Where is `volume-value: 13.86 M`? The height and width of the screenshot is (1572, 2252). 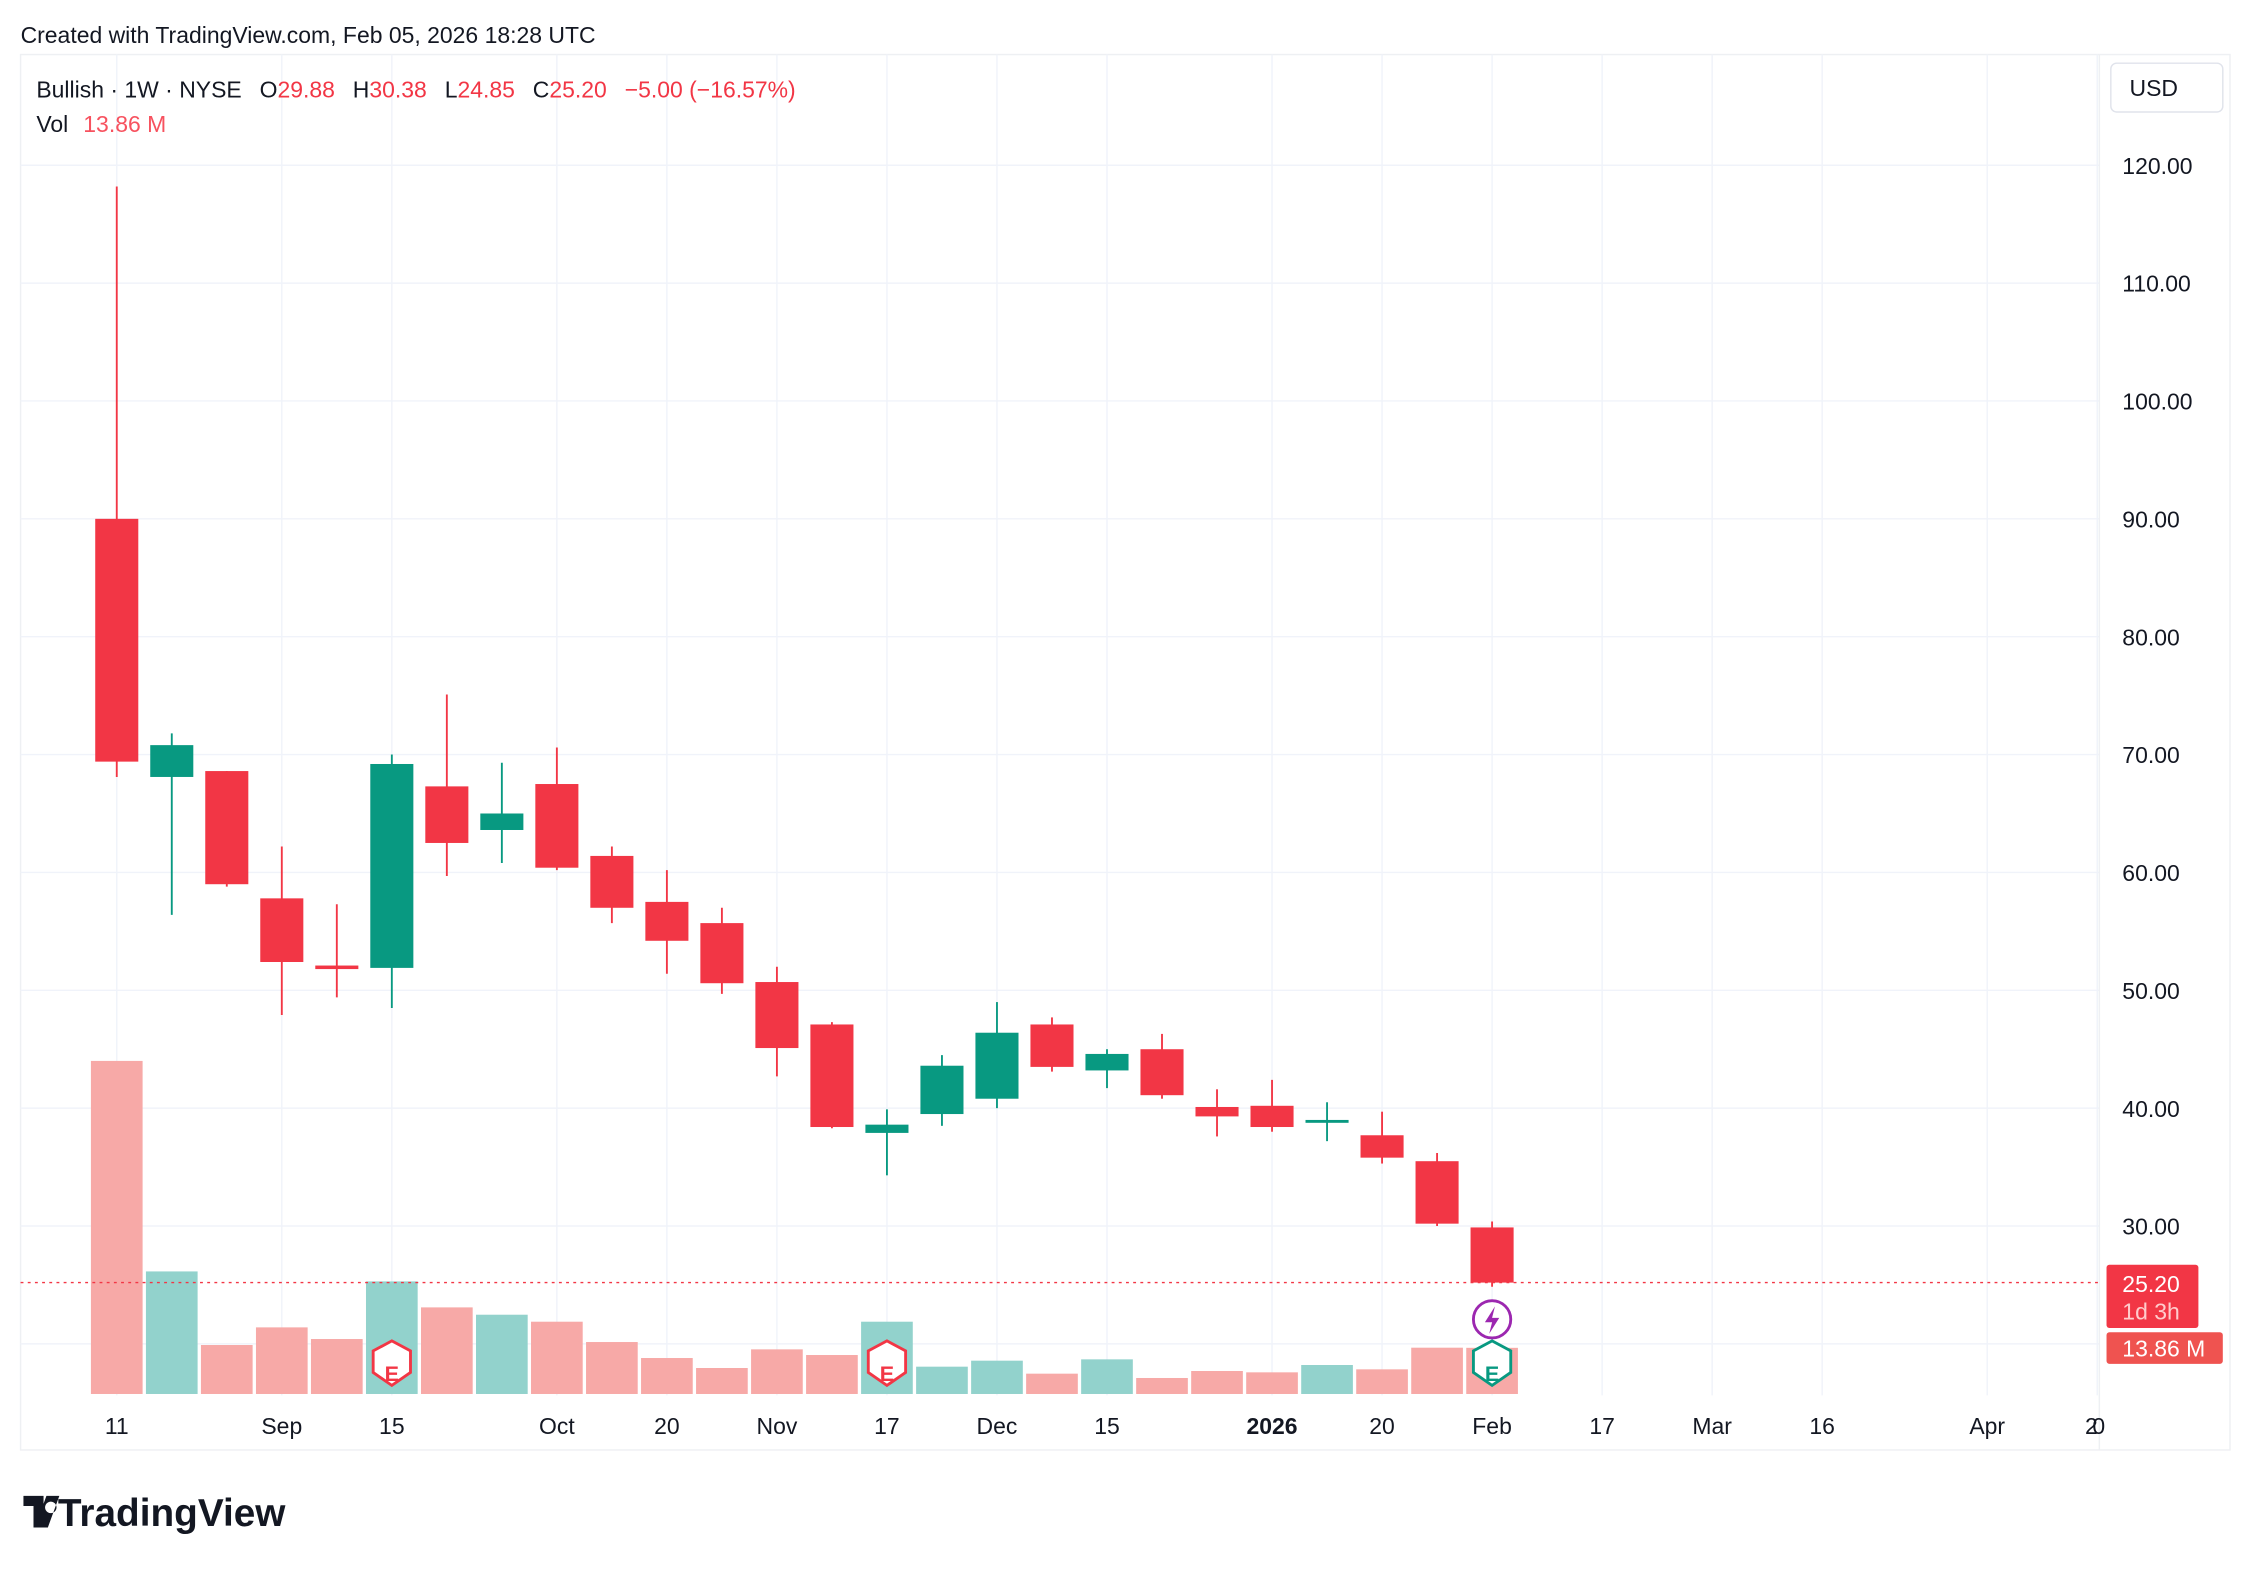 volume-value: 13.86 M is located at coordinates (124, 124).